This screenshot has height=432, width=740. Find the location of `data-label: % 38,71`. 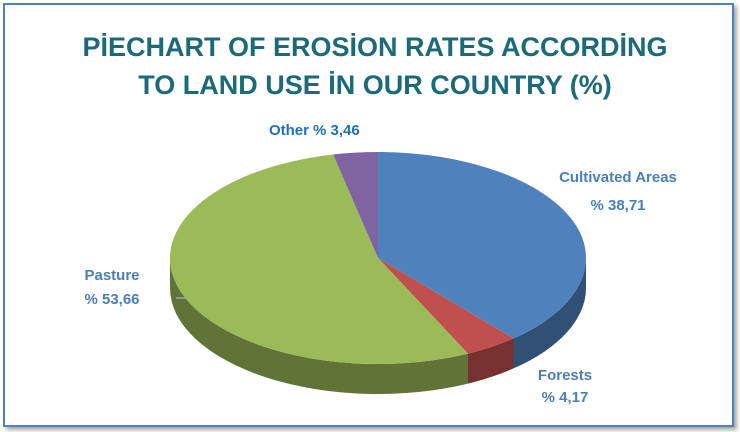

data-label: % 38,71 is located at coordinates (617, 205).